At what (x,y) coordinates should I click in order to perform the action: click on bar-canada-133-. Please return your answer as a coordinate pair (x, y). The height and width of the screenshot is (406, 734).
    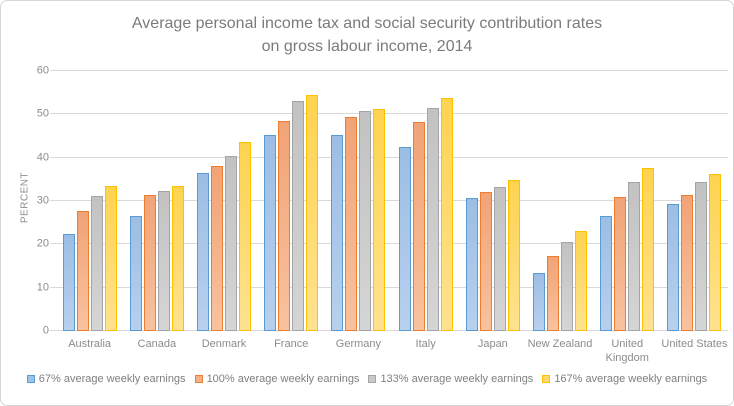
    Looking at the image, I should click on (163, 260).